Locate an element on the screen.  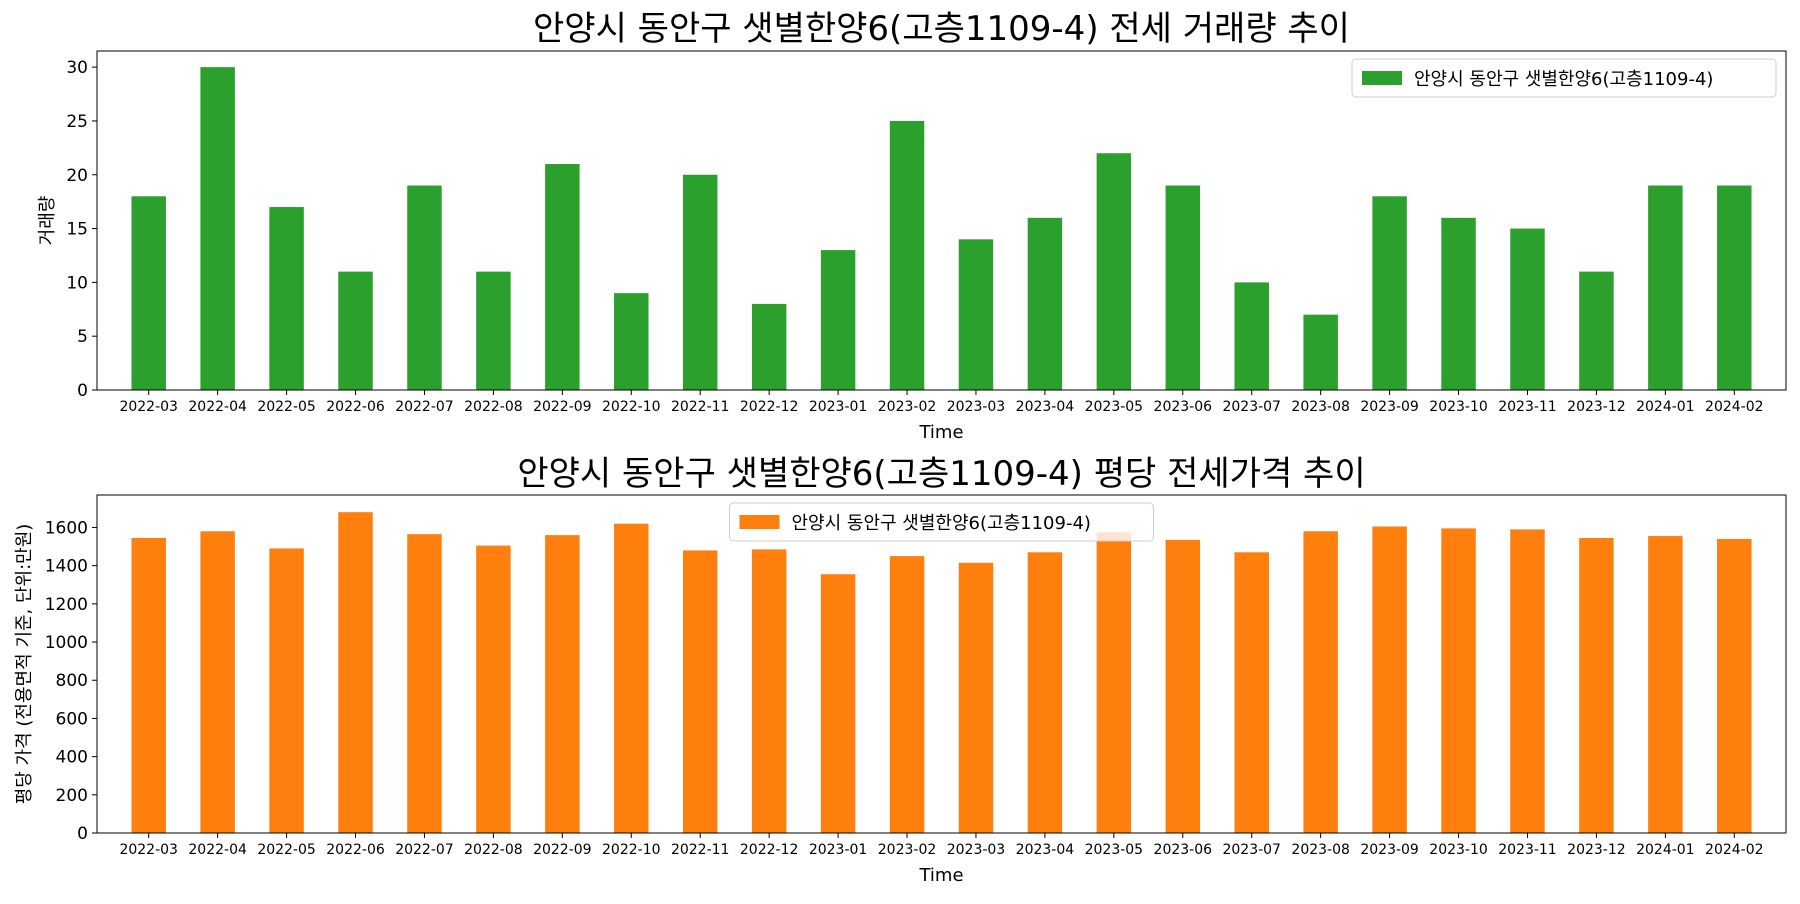
x-tick-label: 2023-04 is located at coordinates (1045, 850).